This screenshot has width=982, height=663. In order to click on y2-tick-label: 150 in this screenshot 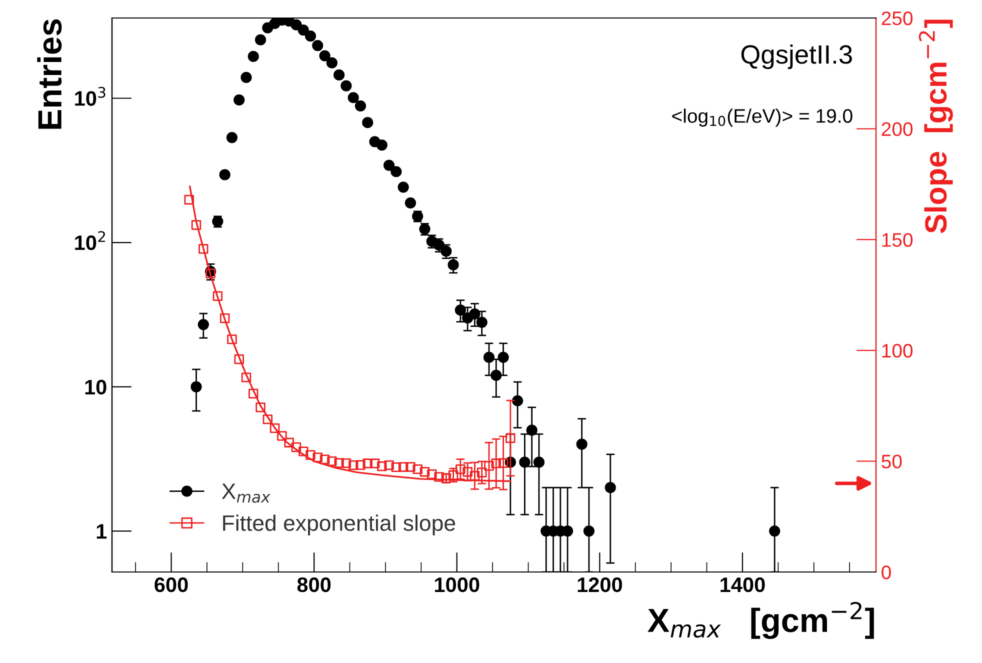, I will do `click(897, 240)`.